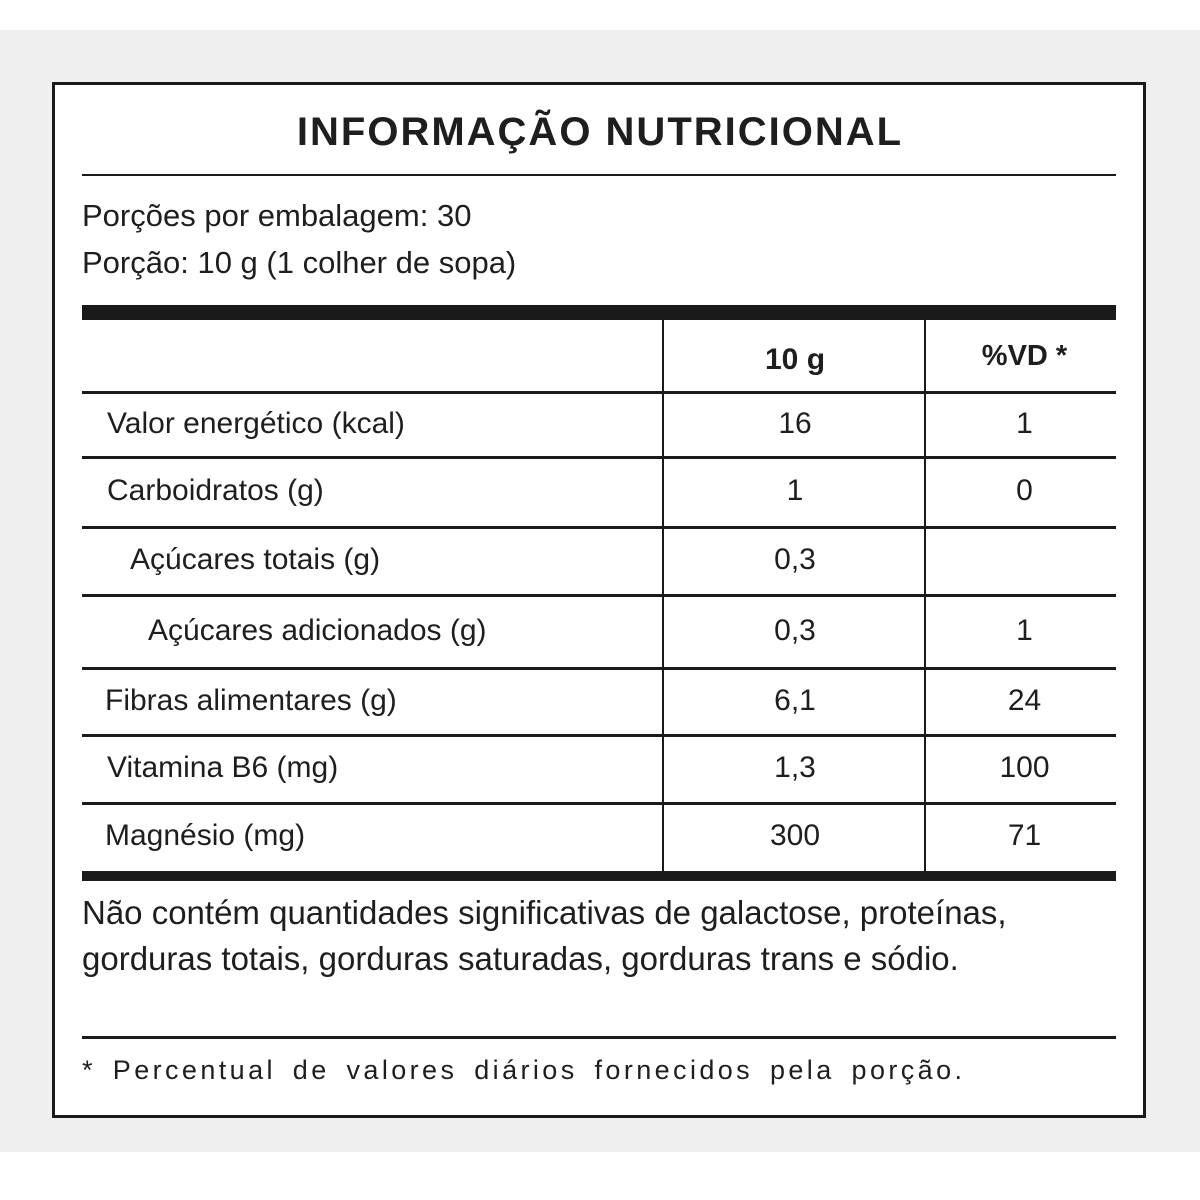 The image size is (1200, 1200). What do you see at coordinates (299, 262) in the screenshot?
I see `serving-size: Porção: 10 g (1 colher de sopa)` at bounding box center [299, 262].